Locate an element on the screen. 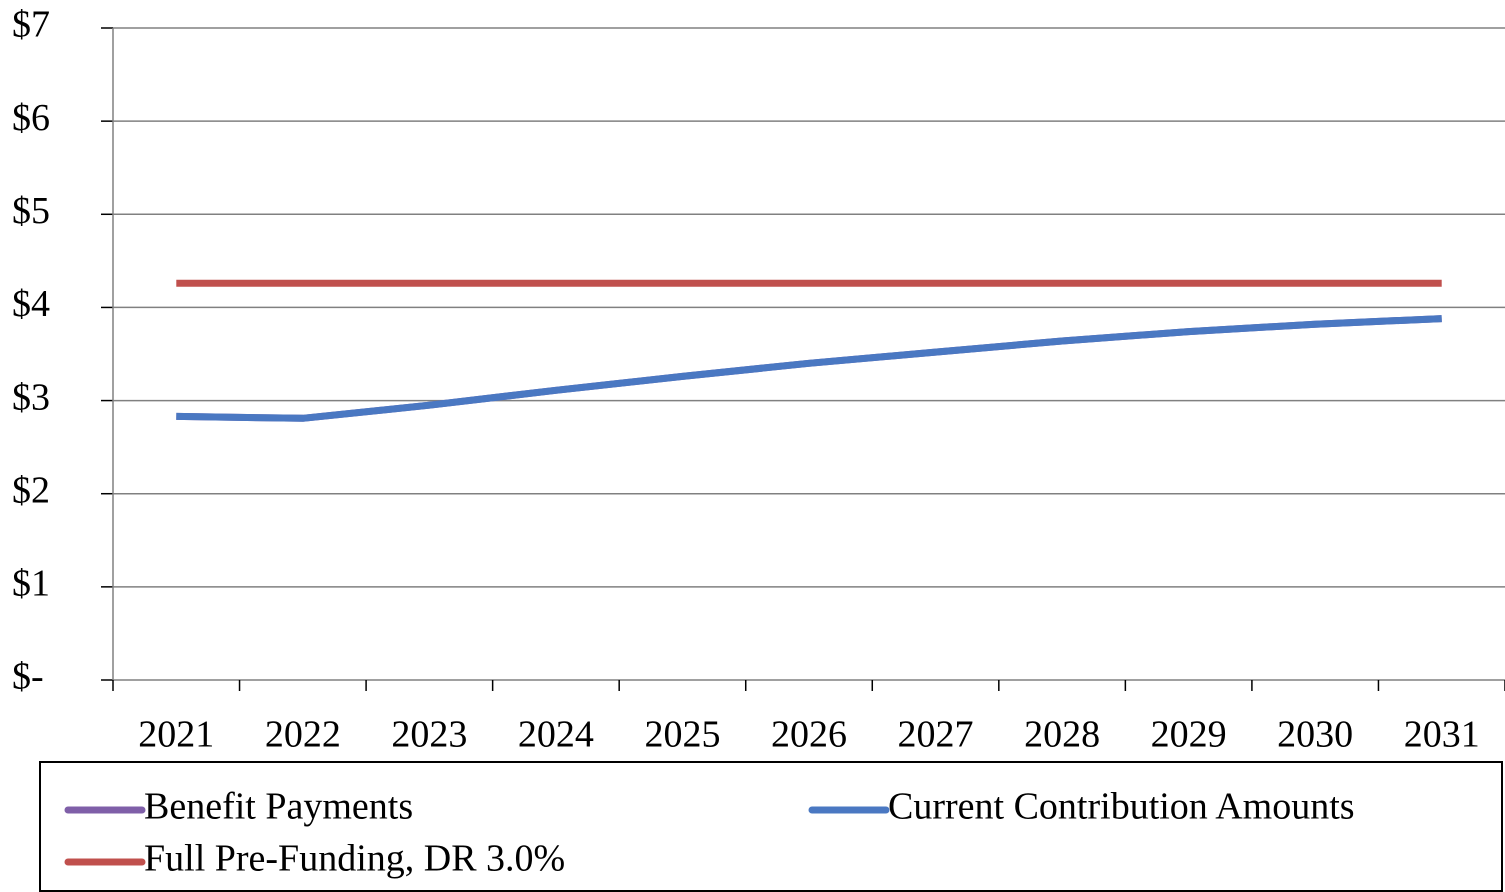 This screenshot has width=1505, height=892. y-tick-label: $7 is located at coordinates (31, 25).